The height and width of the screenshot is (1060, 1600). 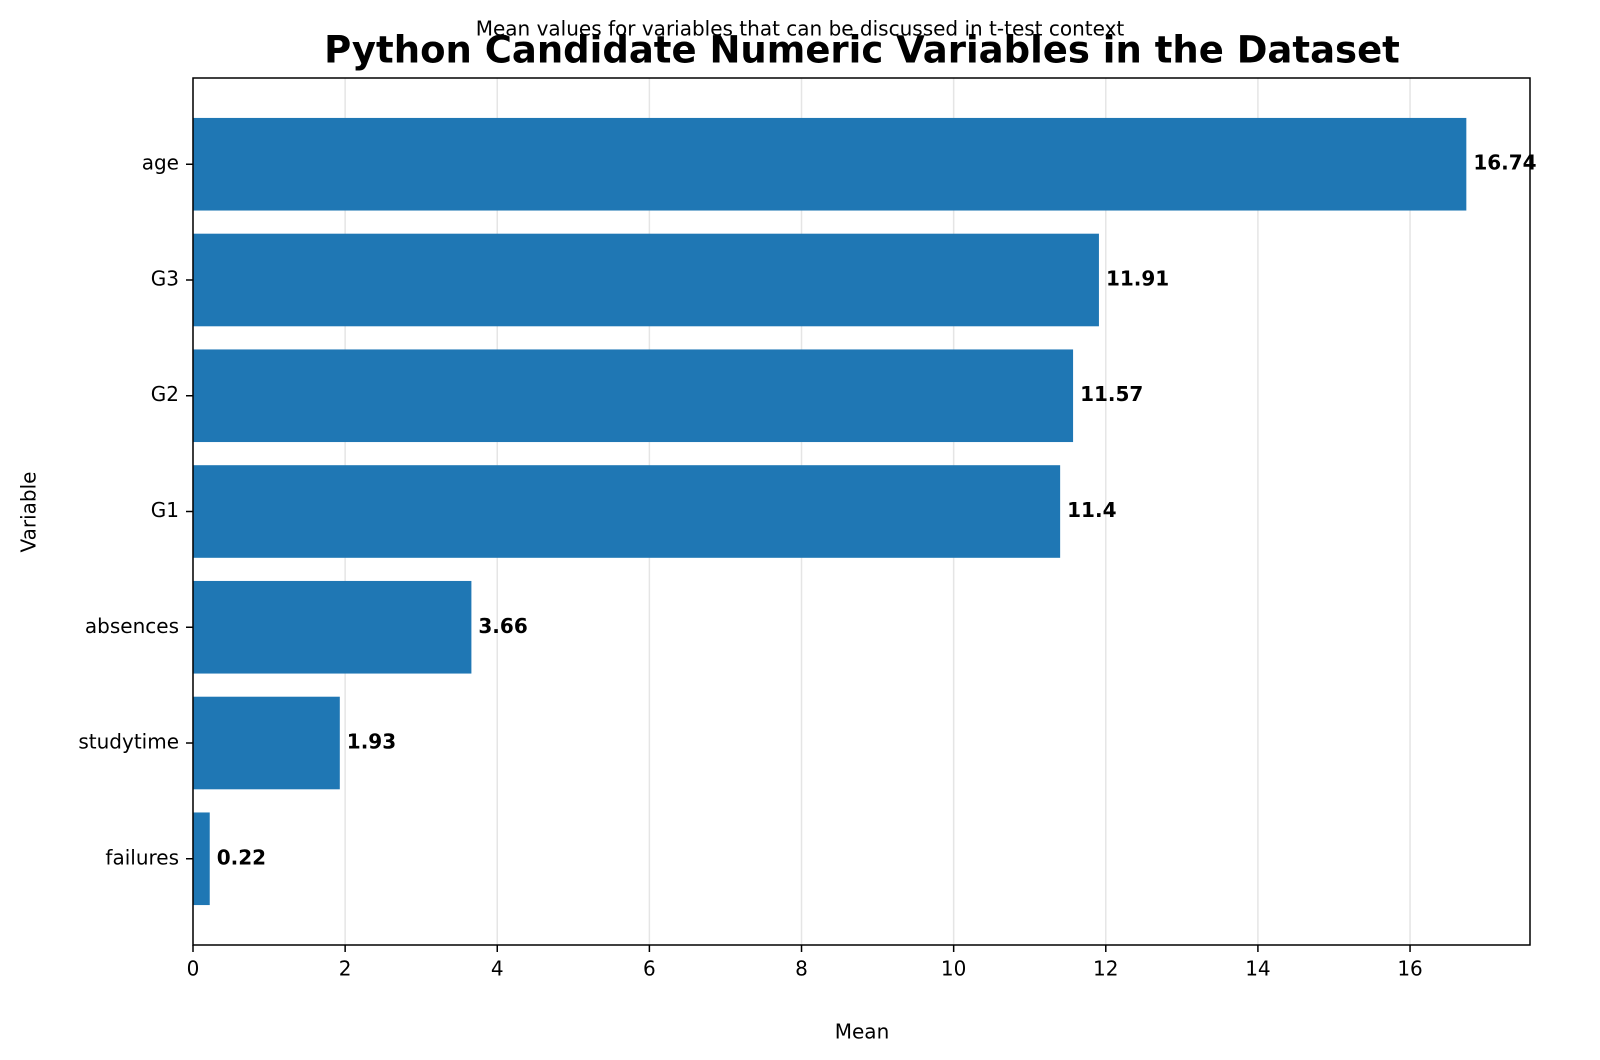 What do you see at coordinates (128, 742) in the screenshot?
I see `y-tick-label: studytime` at bounding box center [128, 742].